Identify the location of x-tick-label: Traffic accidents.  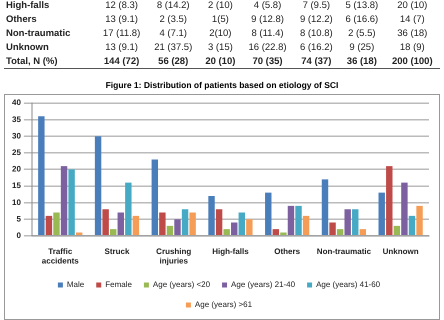
(61, 256).